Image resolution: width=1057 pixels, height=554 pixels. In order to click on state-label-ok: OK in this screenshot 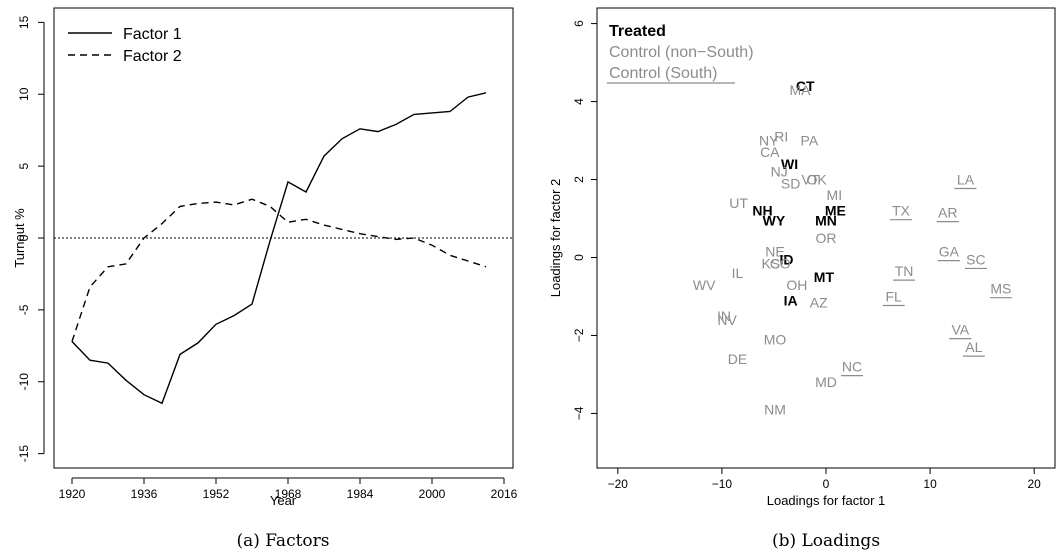, I will do `click(817, 180)`.